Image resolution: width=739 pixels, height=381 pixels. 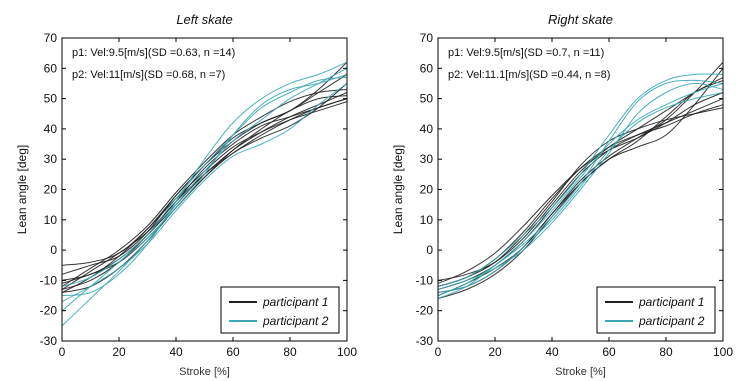 What do you see at coordinates (49, 311) in the screenshot?
I see `left-y-tick-label: -20` at bounding box center [49, 311].